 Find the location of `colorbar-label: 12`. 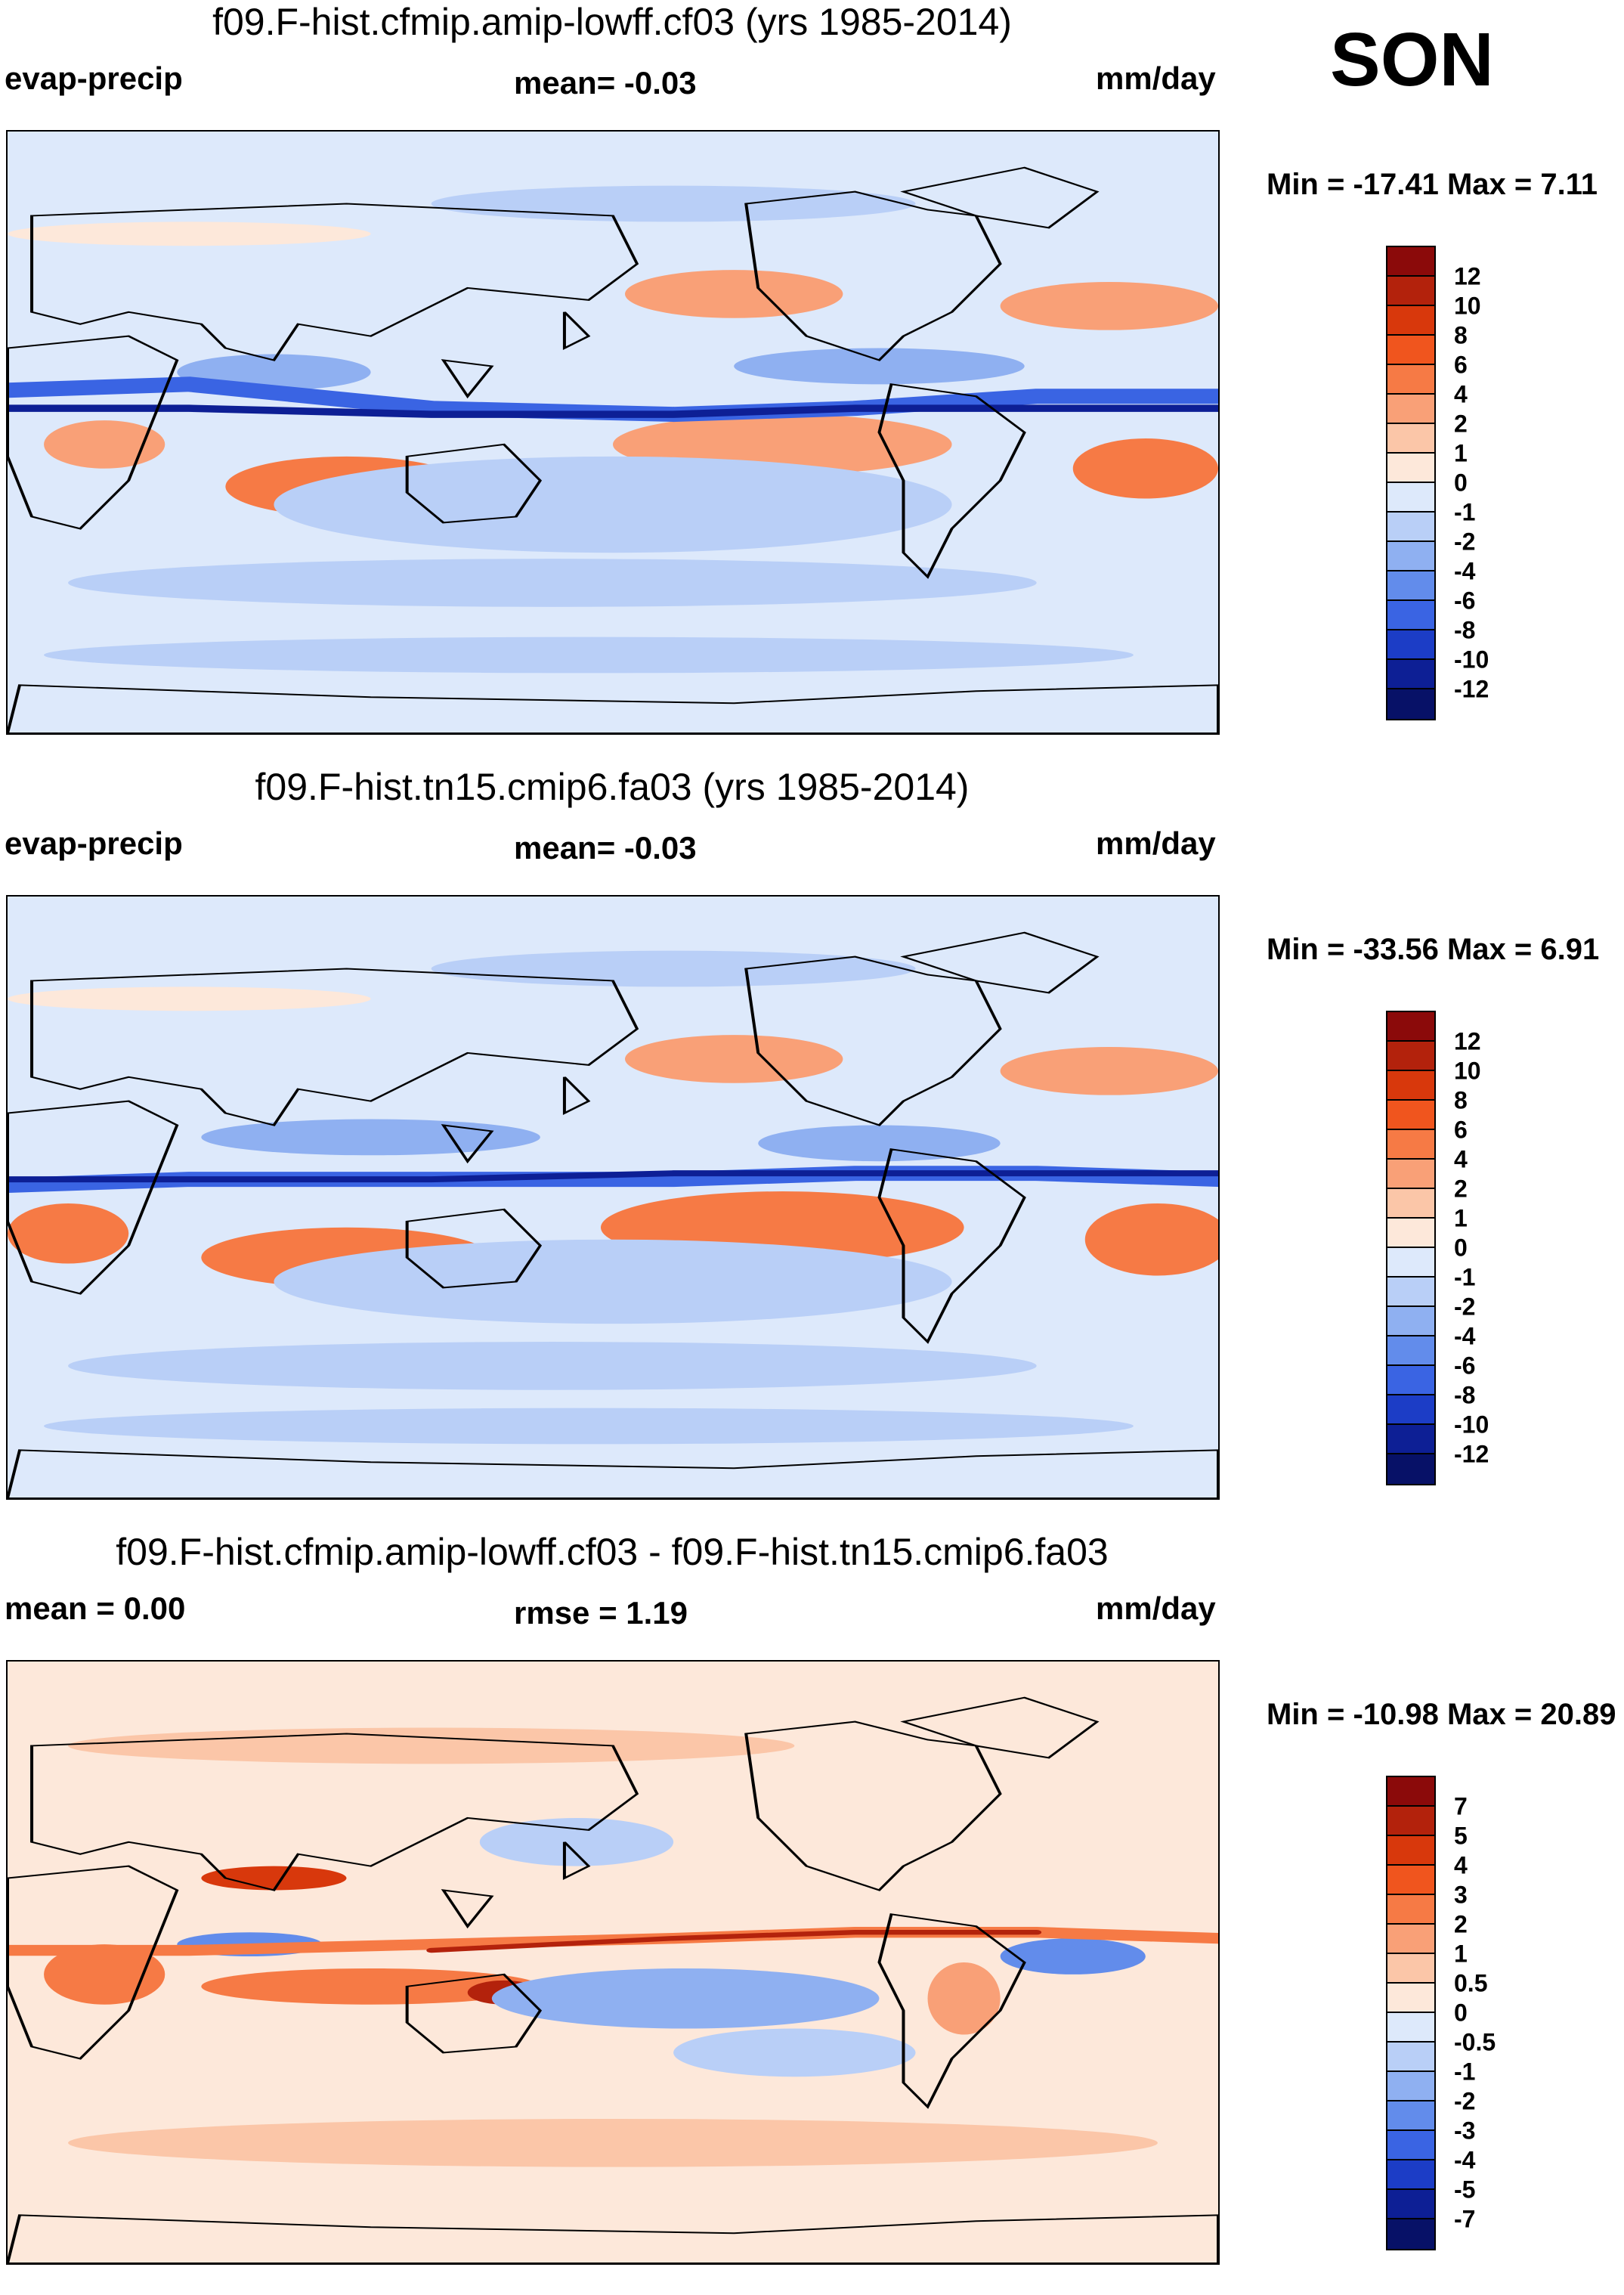

colorbar-label: 12 is located at coordinates (1467, 1041).